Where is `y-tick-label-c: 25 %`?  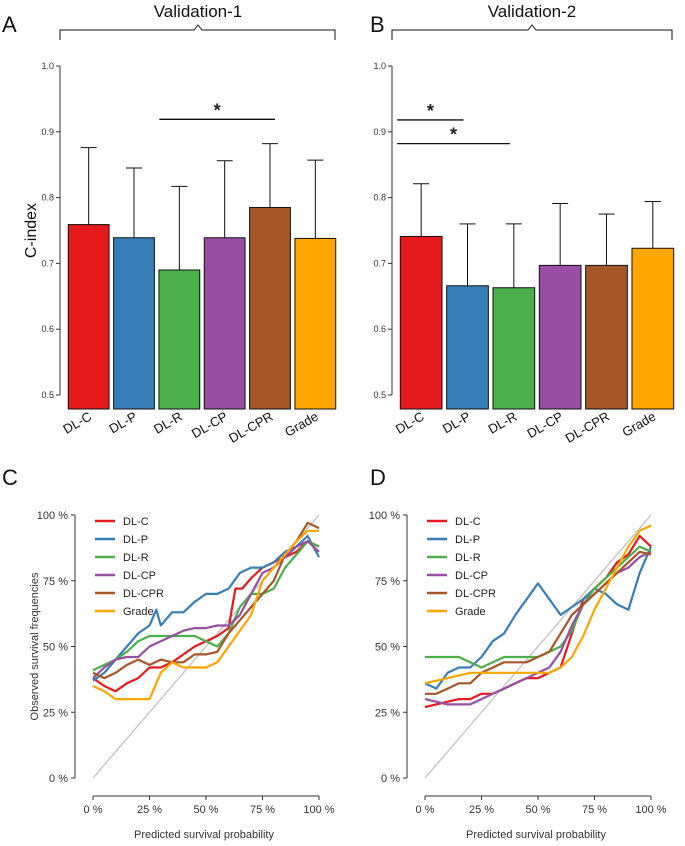 y-tick-label-c: 25 % is located at coordinates (55, 713).